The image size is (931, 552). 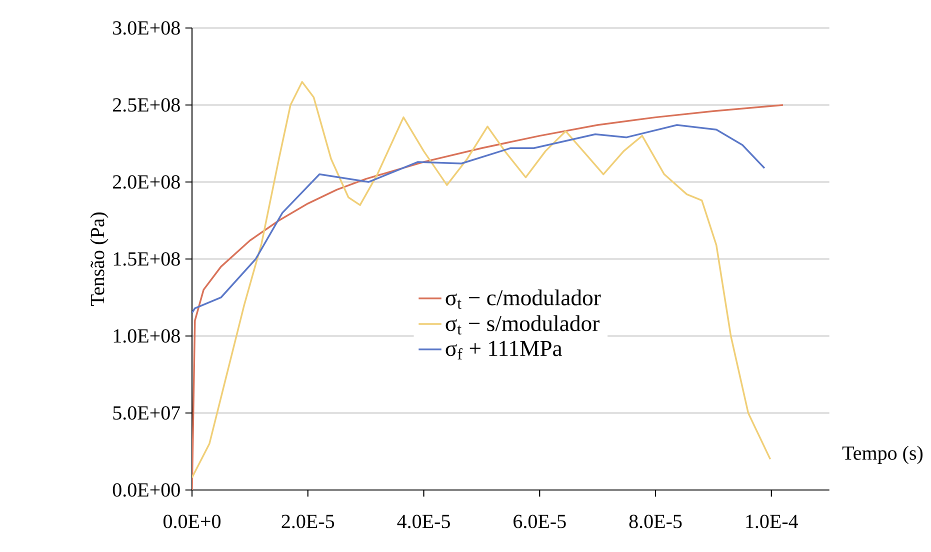 I want to click on legend-label: σ$_{t}$ − s/modulador, so click(x=523, y=325).